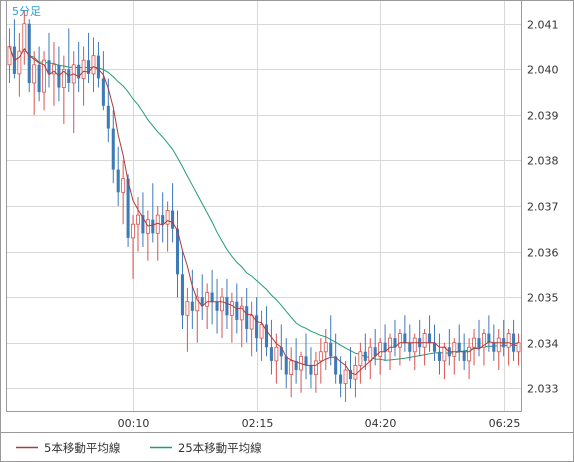 This screenshot has height=462, width=574. Describe the element at coordinates (543, 344) in the screenshot. I see `y-tick-label: 2.034` at that location.